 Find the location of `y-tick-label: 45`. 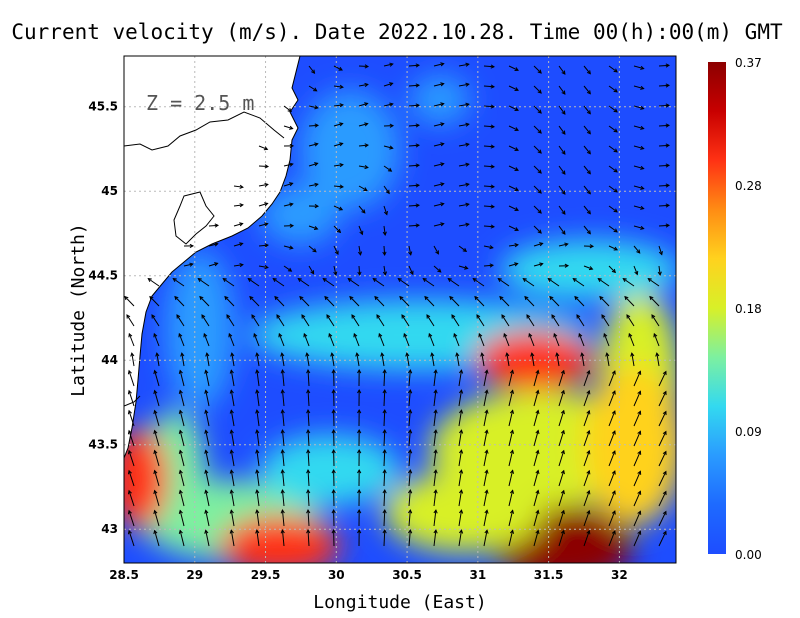

y-tick-label: 45 is located at coordinates (109, 191).